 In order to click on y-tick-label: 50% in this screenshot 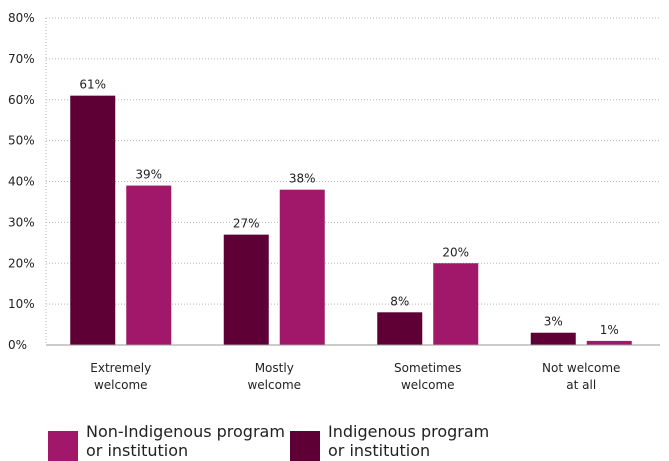, I will do `click(21, 141)`.